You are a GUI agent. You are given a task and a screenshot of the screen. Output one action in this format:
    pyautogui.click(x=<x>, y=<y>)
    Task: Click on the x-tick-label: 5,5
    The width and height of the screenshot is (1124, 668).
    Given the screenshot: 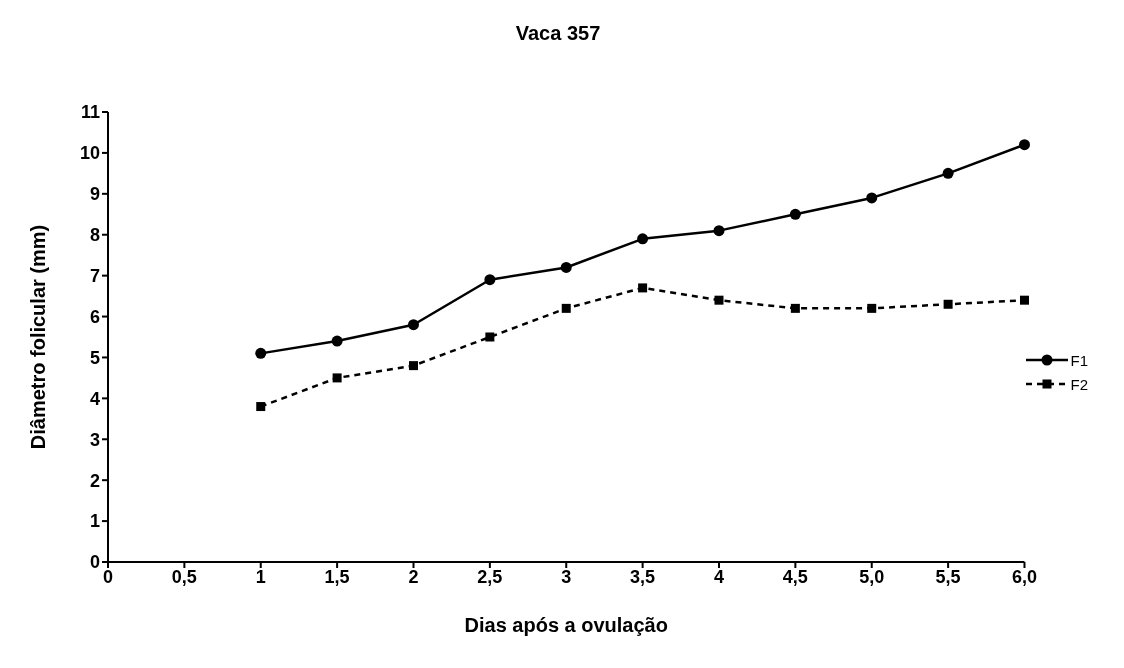 What is the action you would take?
    pyautogui.click(x=948, y=576)
    